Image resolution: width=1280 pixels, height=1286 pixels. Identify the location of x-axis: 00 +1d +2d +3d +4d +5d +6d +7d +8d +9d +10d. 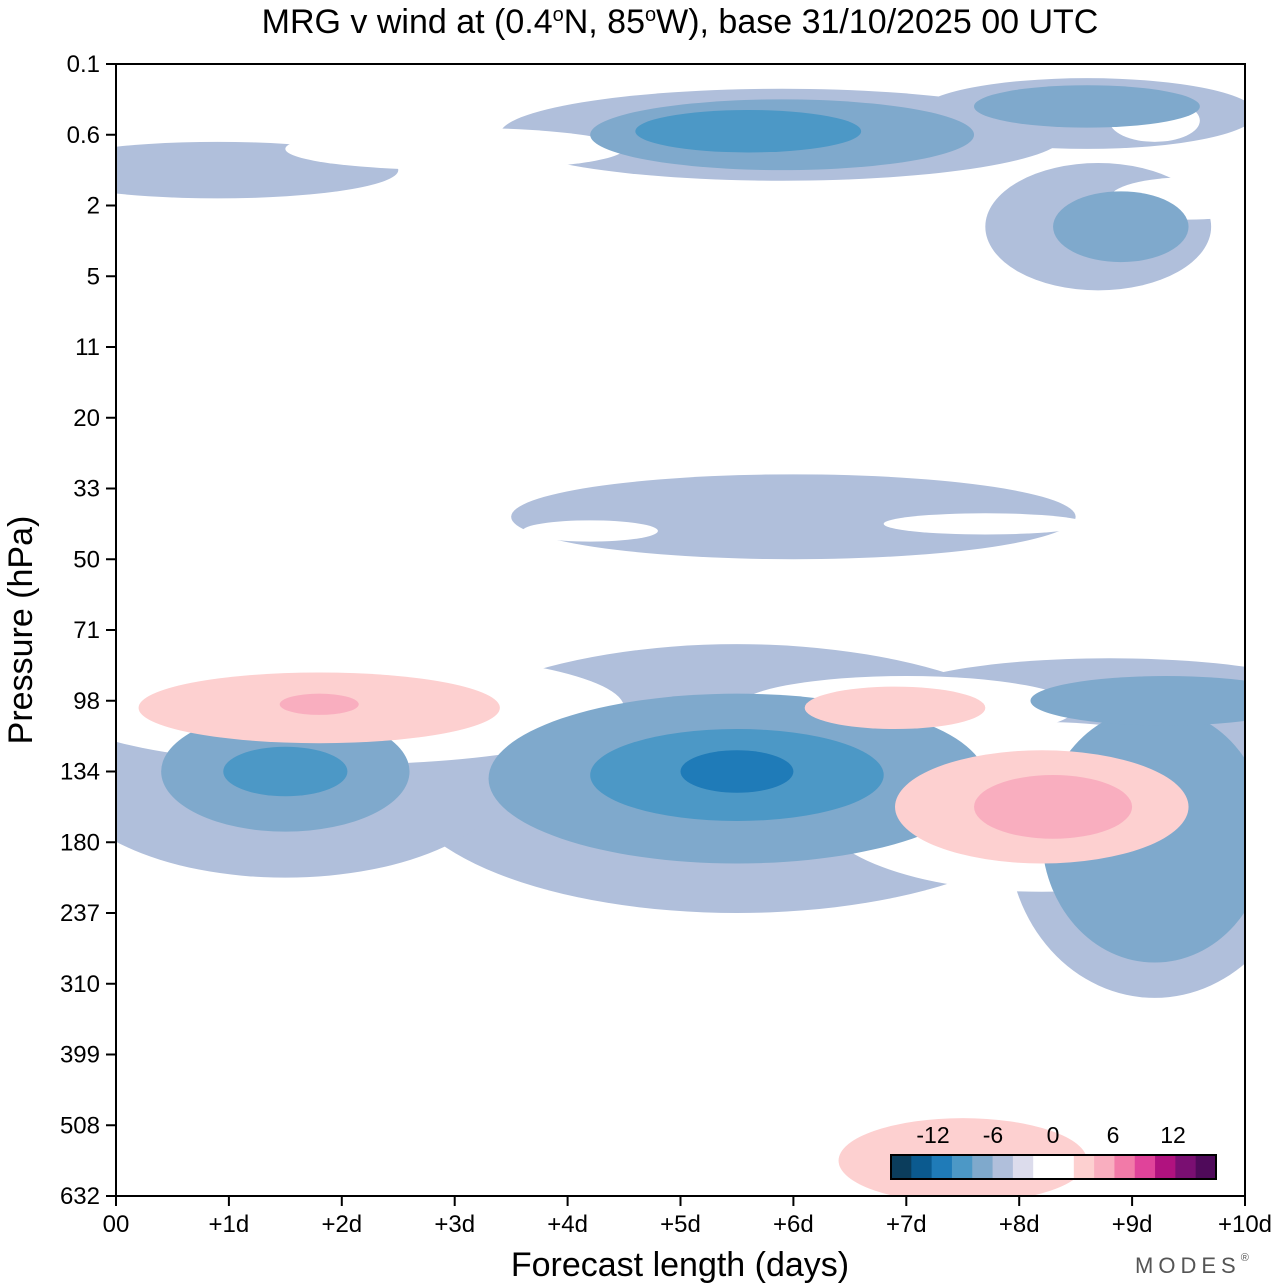
(687, 1217).